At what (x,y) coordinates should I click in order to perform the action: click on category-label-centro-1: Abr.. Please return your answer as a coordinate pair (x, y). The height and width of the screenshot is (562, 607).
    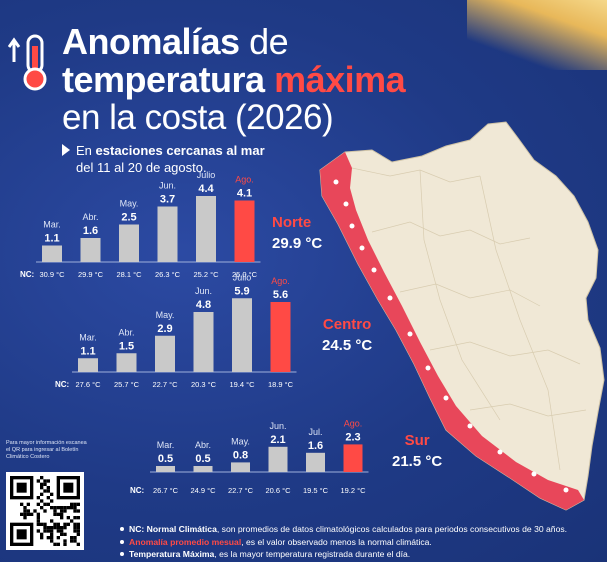
    Looking at the image, I should click on (126, 332).